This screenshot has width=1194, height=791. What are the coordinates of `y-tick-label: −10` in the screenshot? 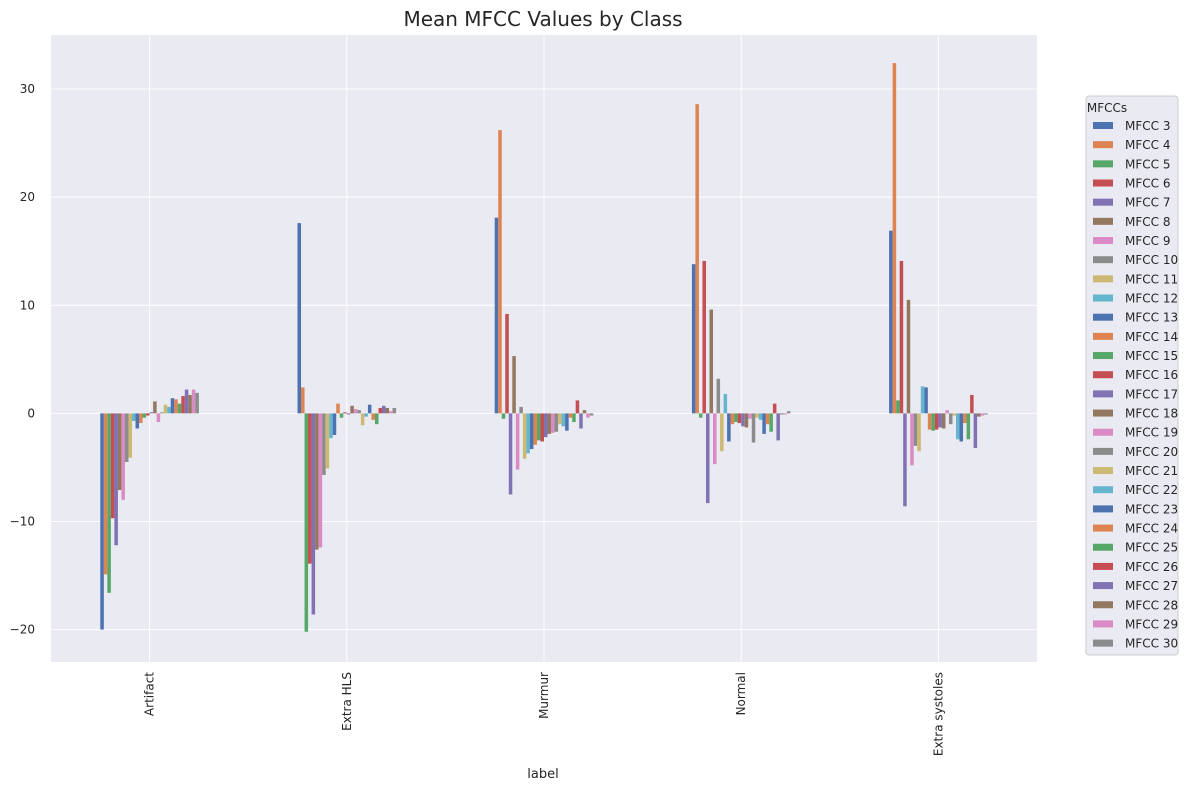 It's located at (22, 521).